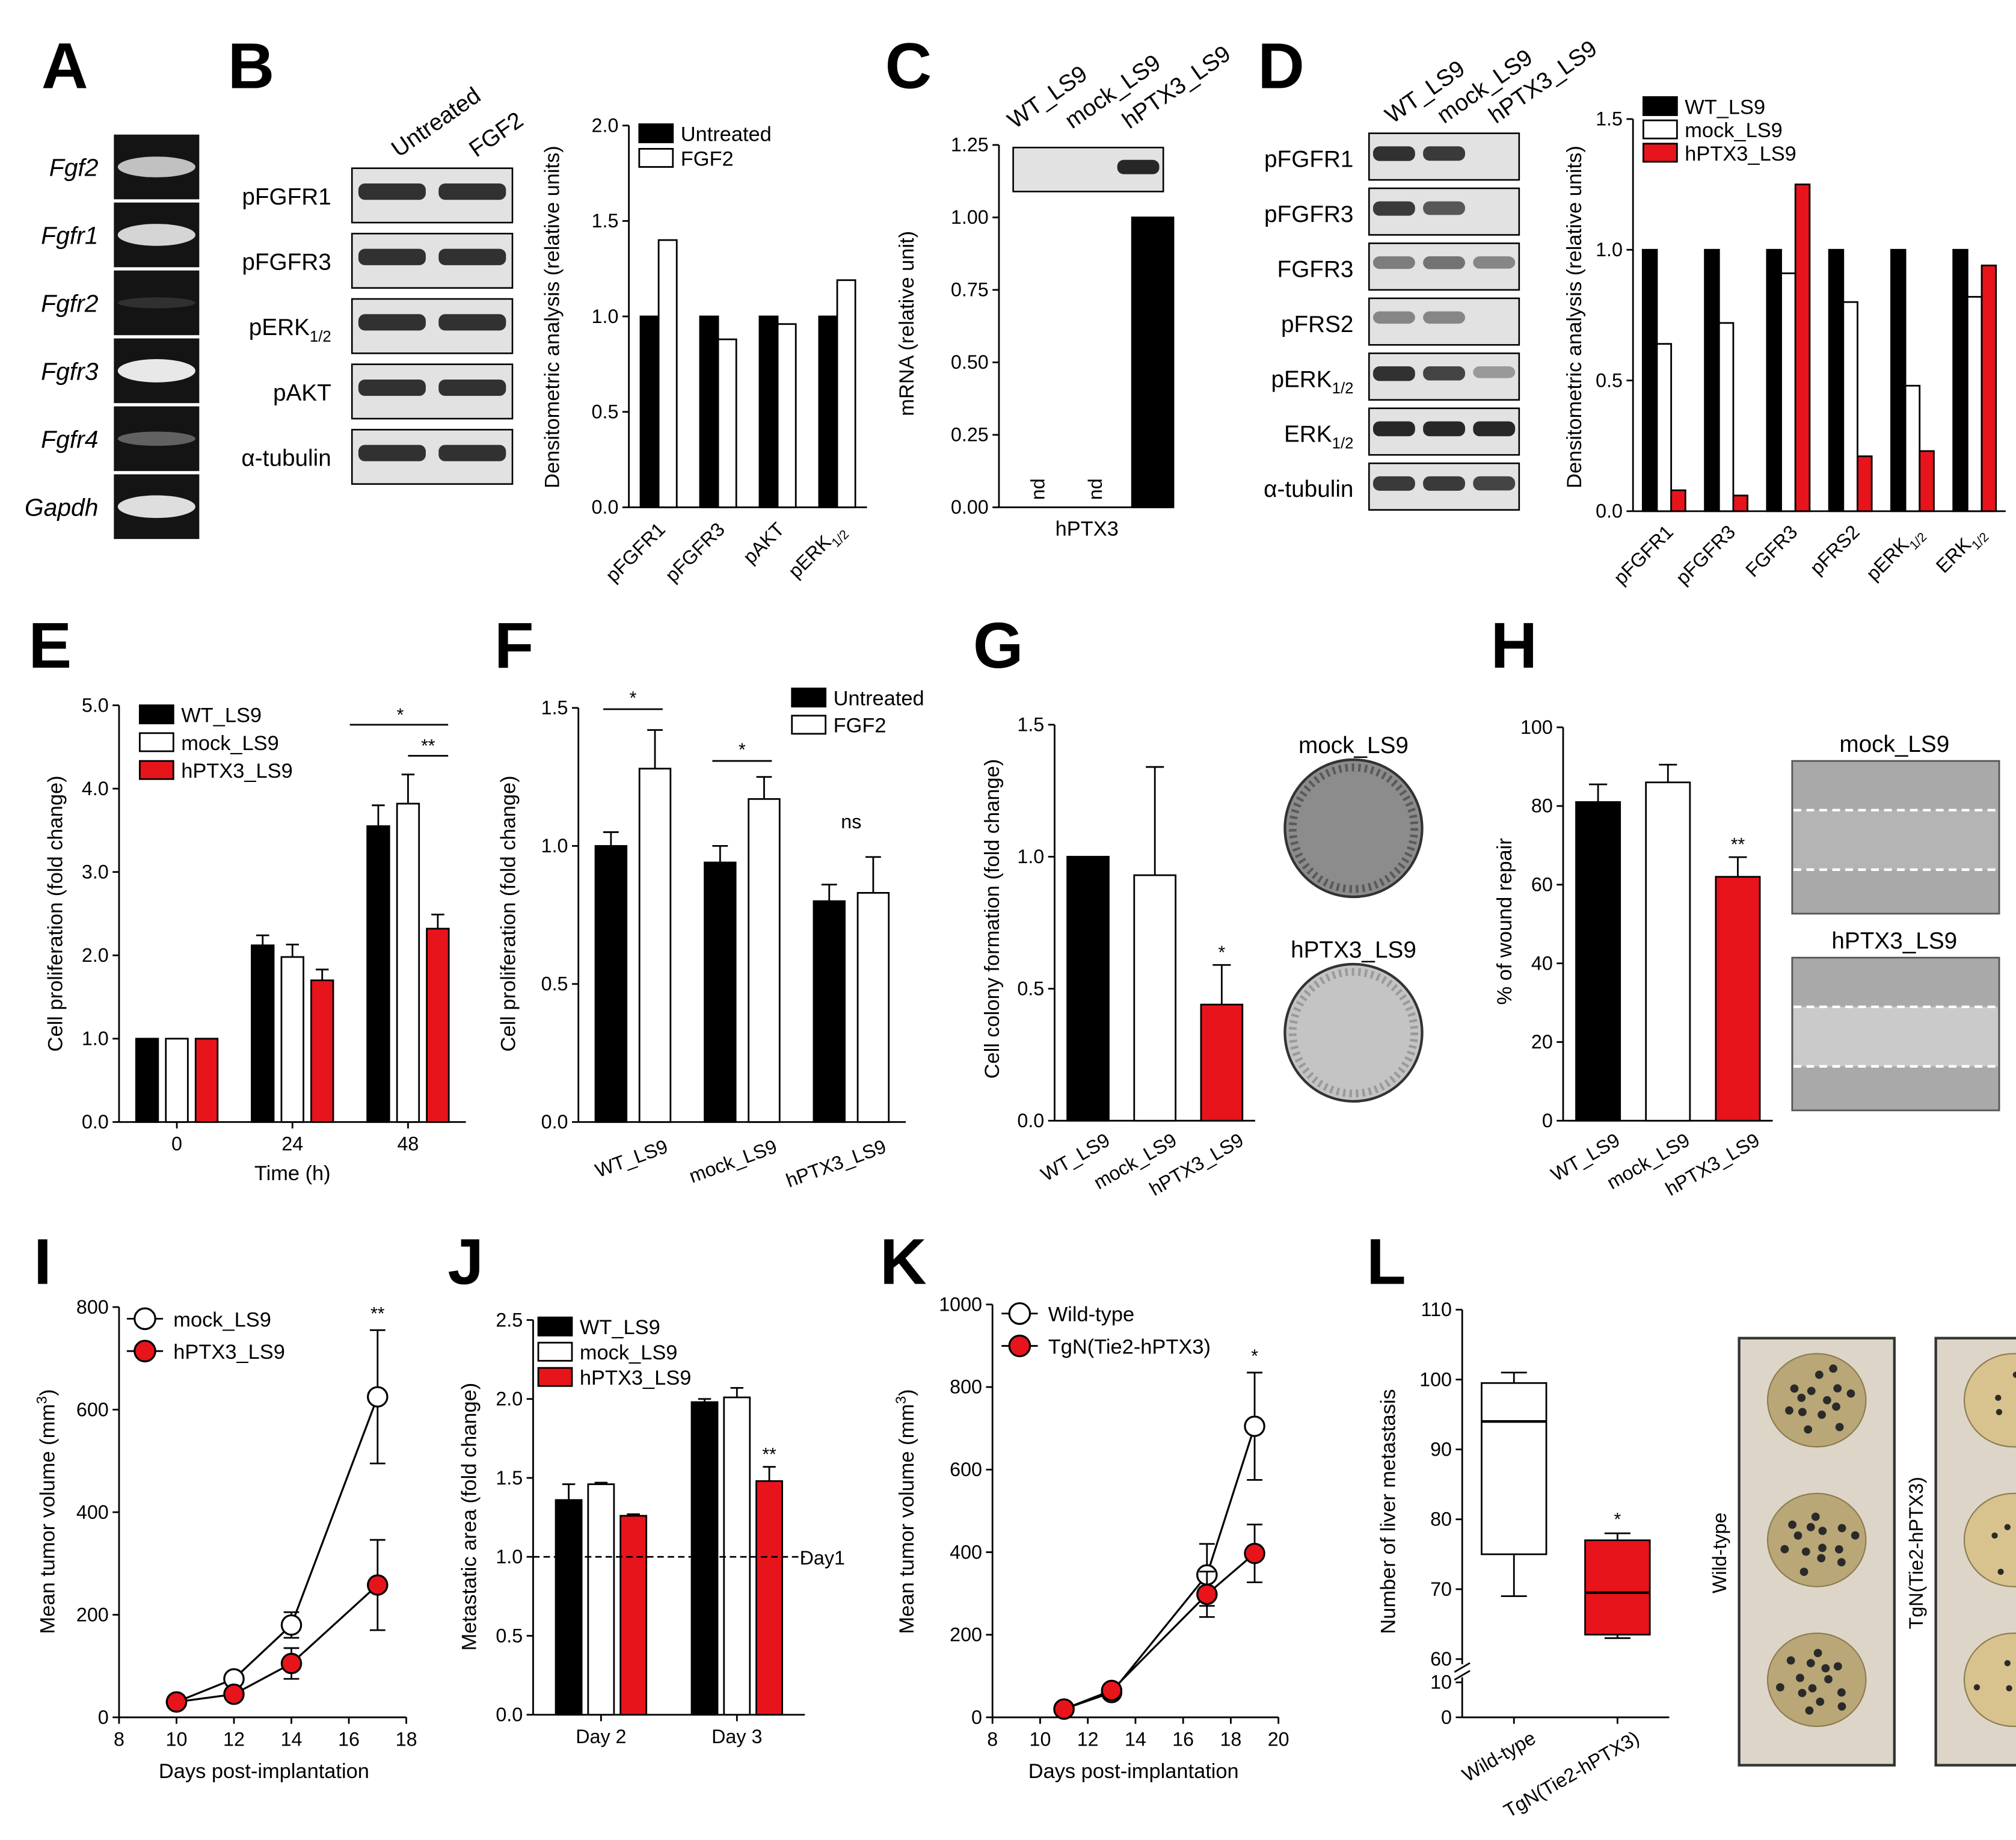  What do you see at coordinates (970, 217) in the screenshot?
I see `y-tick-label: 1.00` at bounding box center [970, 217].